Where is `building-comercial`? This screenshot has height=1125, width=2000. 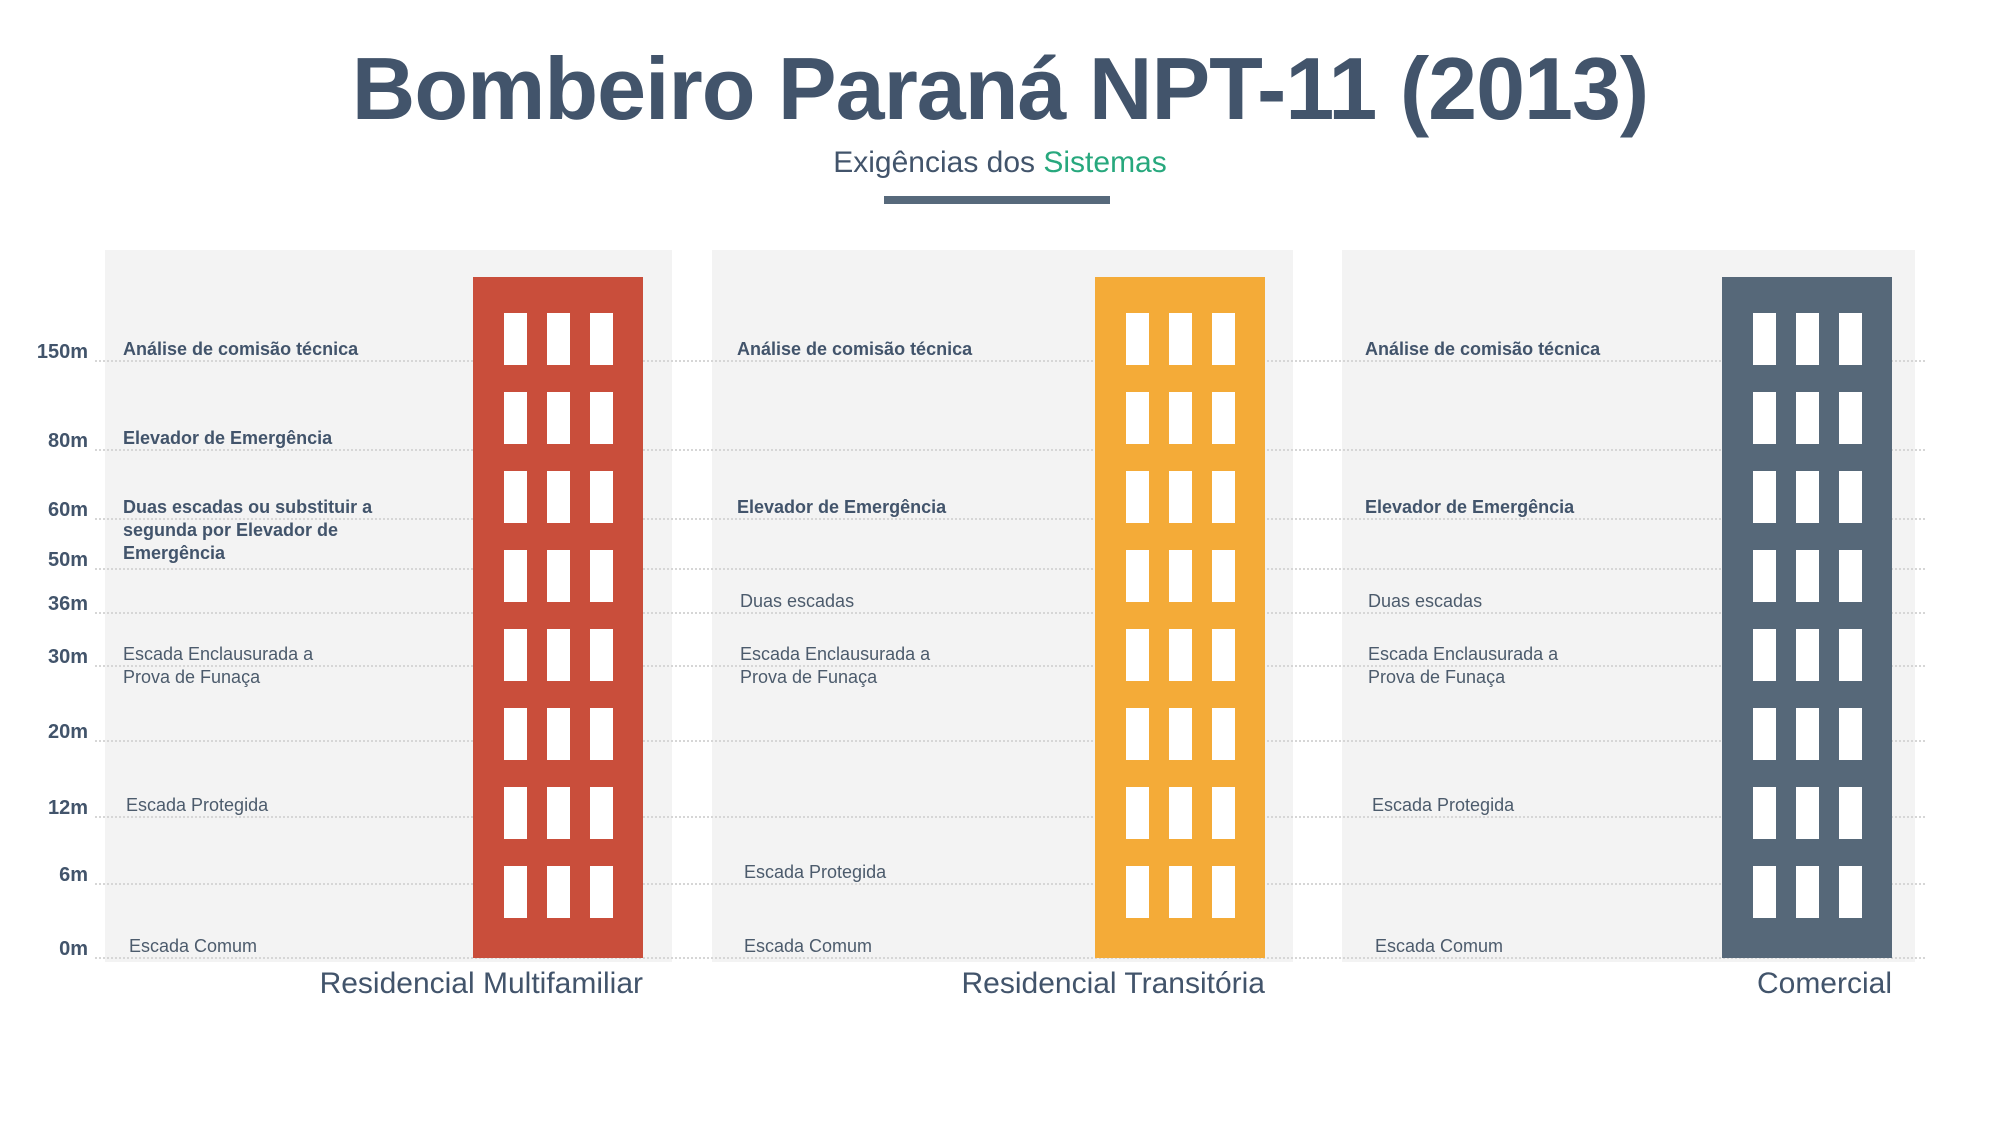 building-comercial is located at coordinates (1807, 617).